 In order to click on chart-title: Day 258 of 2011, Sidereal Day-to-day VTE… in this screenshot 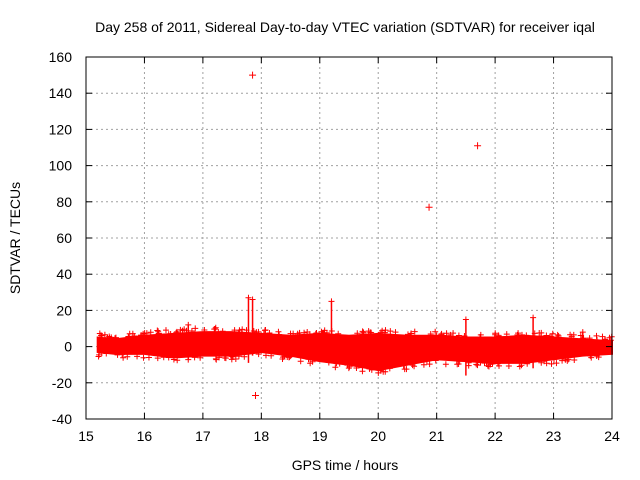, I will do `click(345, 27)`.